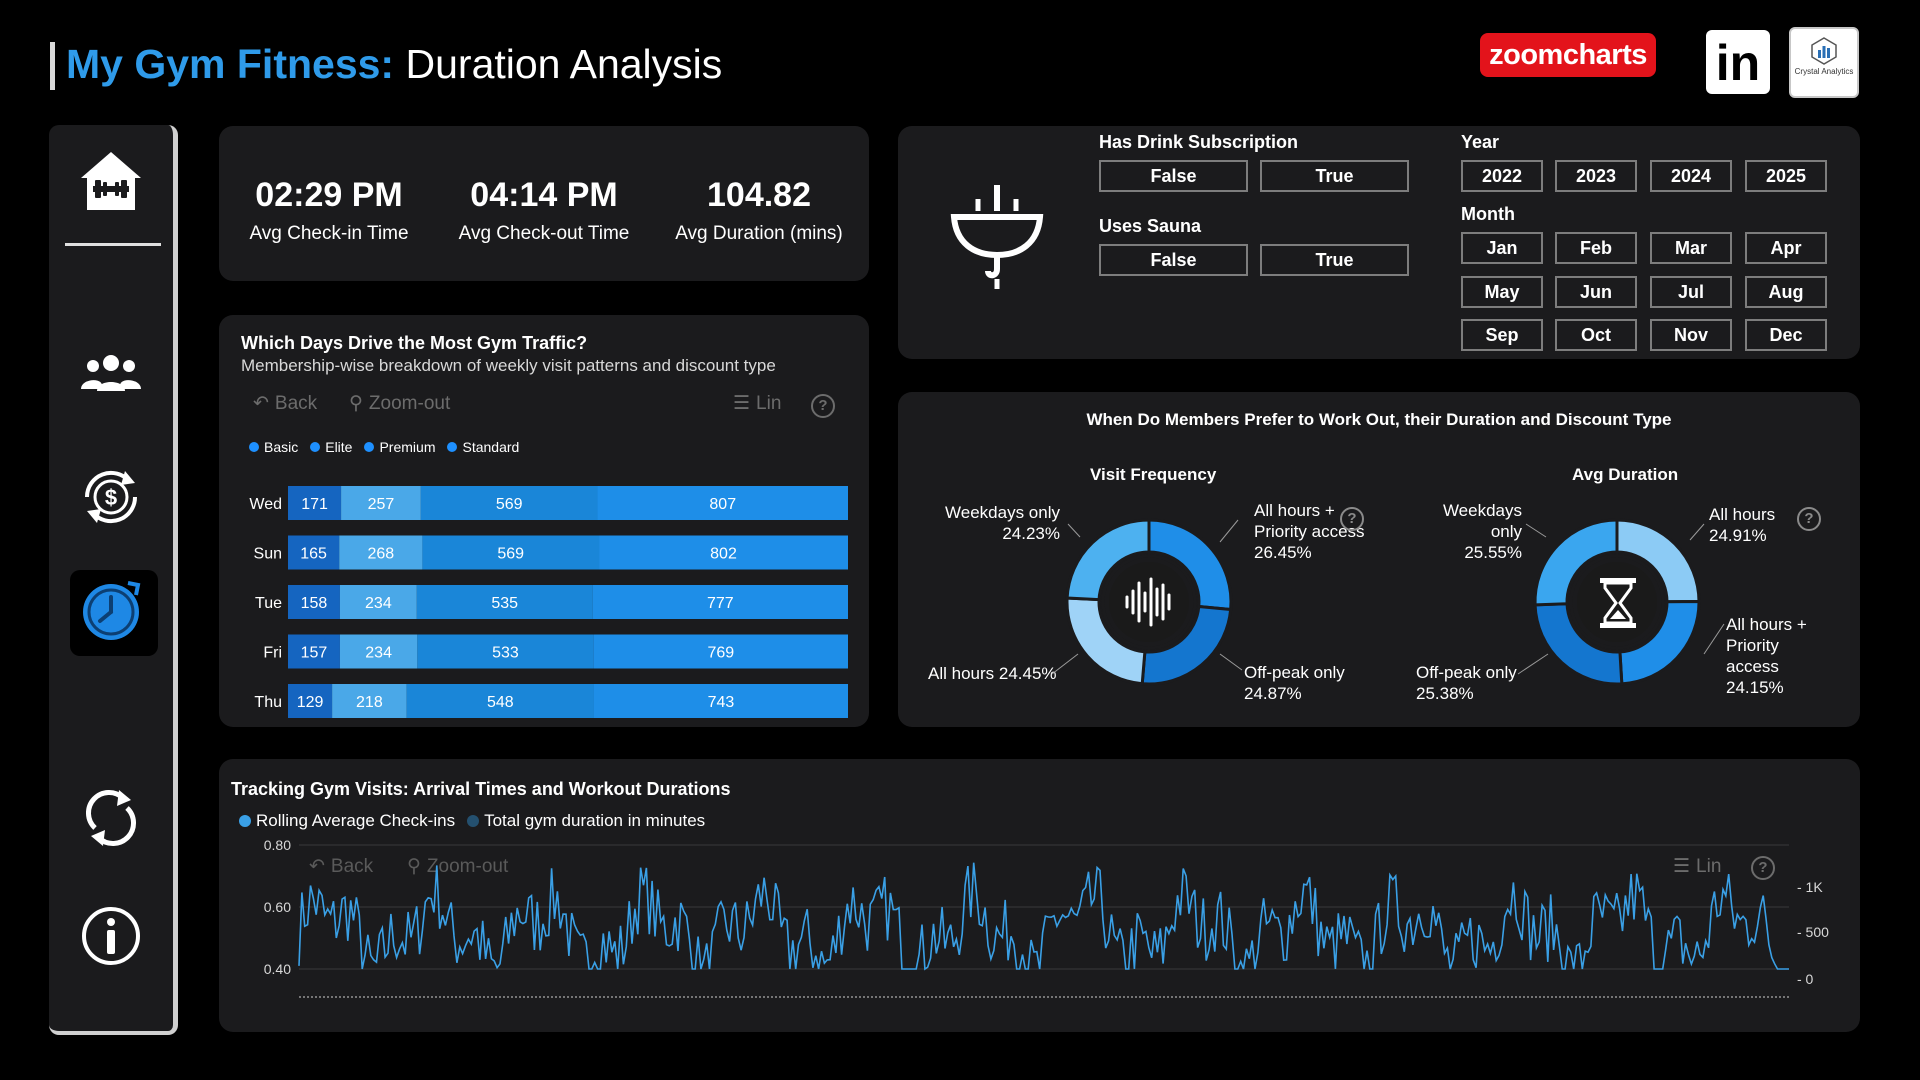  Describe the element at coordinates (1691, 248) in the screenshot. I see `month-mar-button: Mar` at that location.